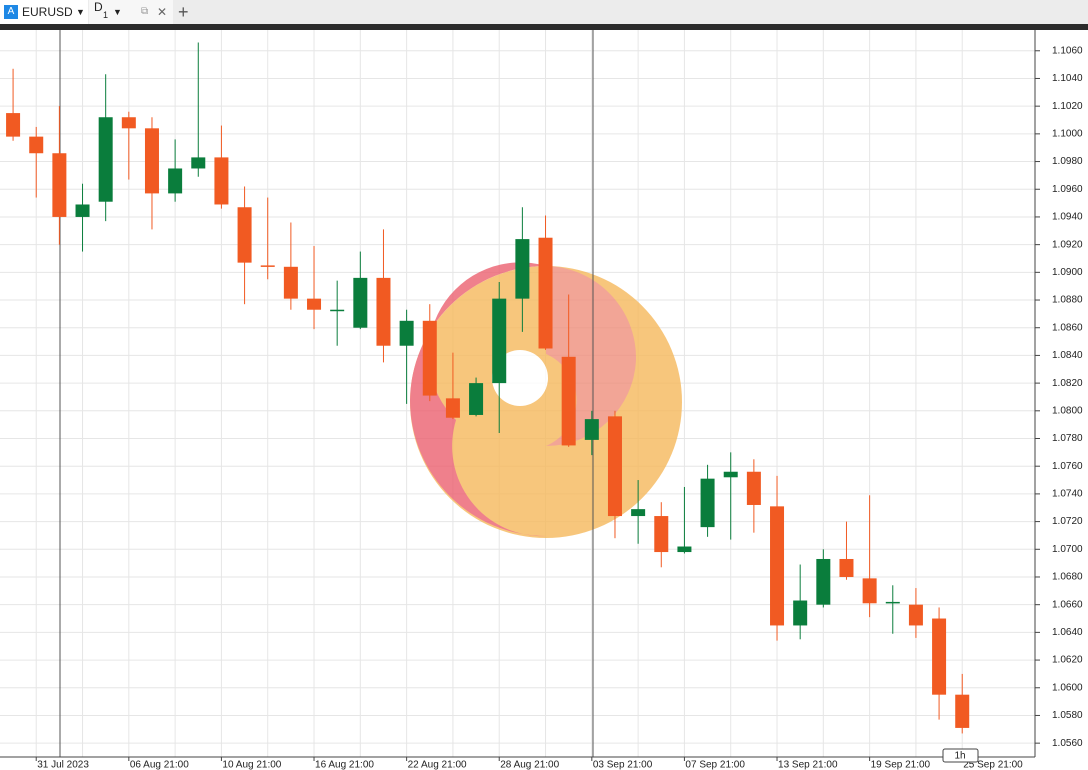 This screenshot has width=1088, height=770. Describe the element at coordinates (1067, 272) in the screenshot. I see `y-tick-label: 1.0900` at that location.